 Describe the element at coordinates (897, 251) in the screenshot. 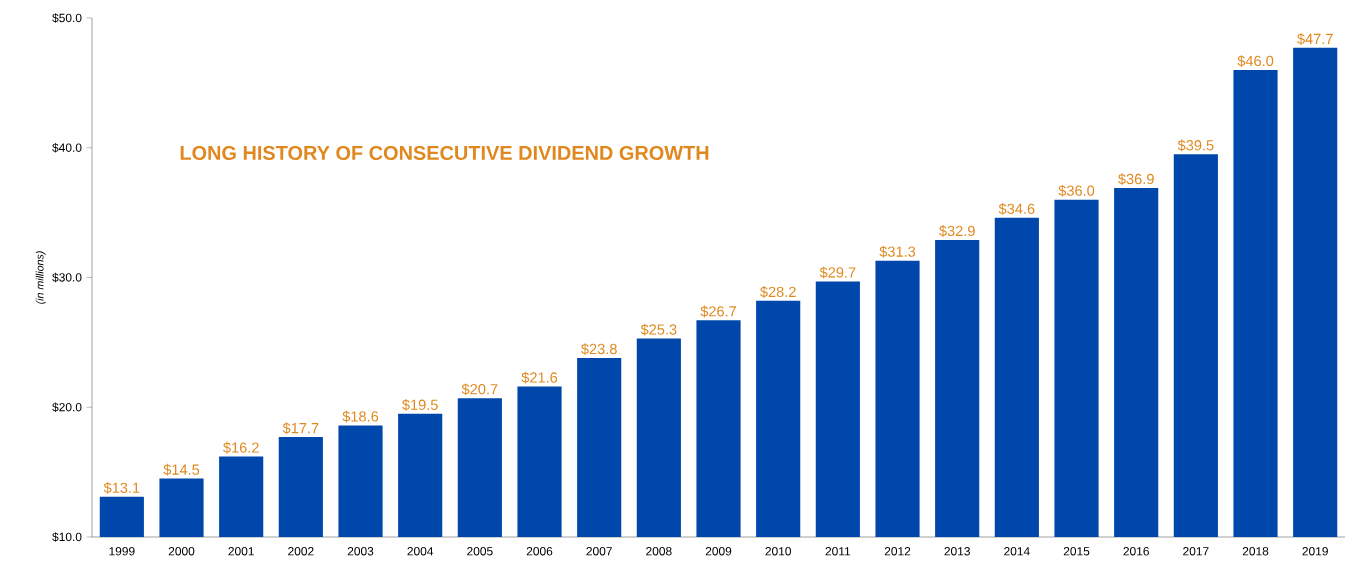

I see `data-label: $31.3` at that location.